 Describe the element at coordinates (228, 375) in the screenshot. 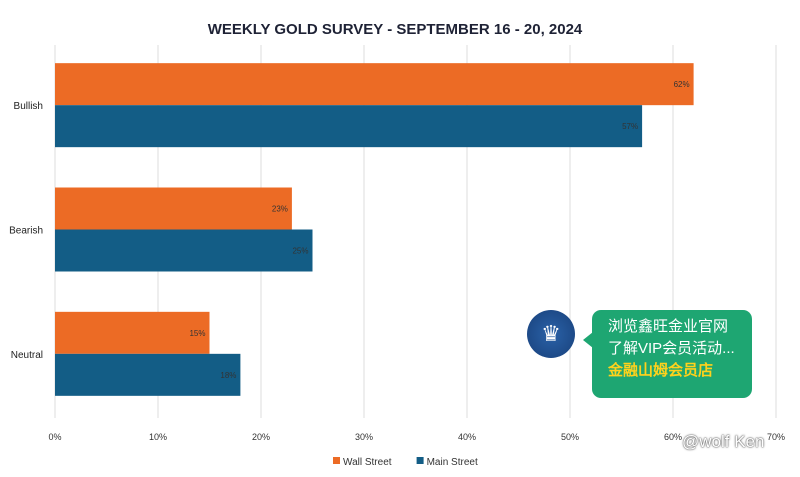

I see `data-label: 18%` at that location.